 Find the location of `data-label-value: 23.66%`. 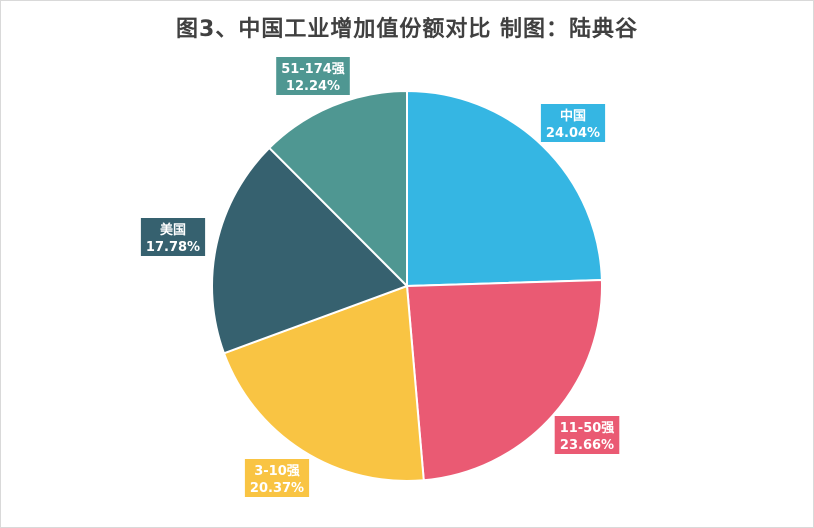

data-label-value: 23.66% is located at coordinates (587, 445).